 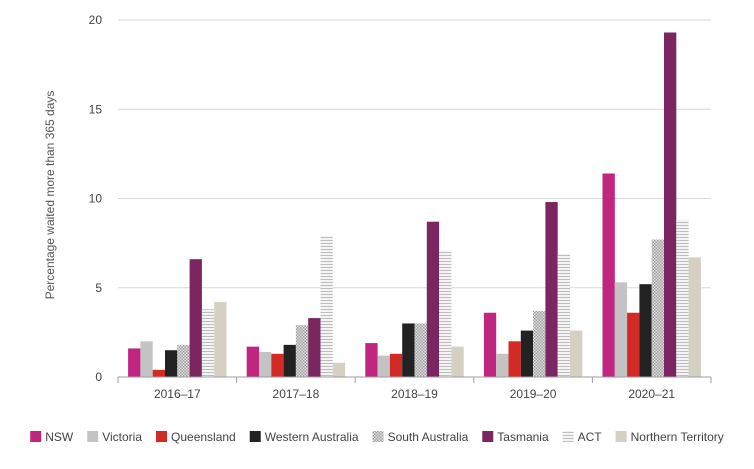 What do you see at coordinates (203, 437) in the screenshot?
I see `legend-label: Queensland` at bounding box center [203, 437].